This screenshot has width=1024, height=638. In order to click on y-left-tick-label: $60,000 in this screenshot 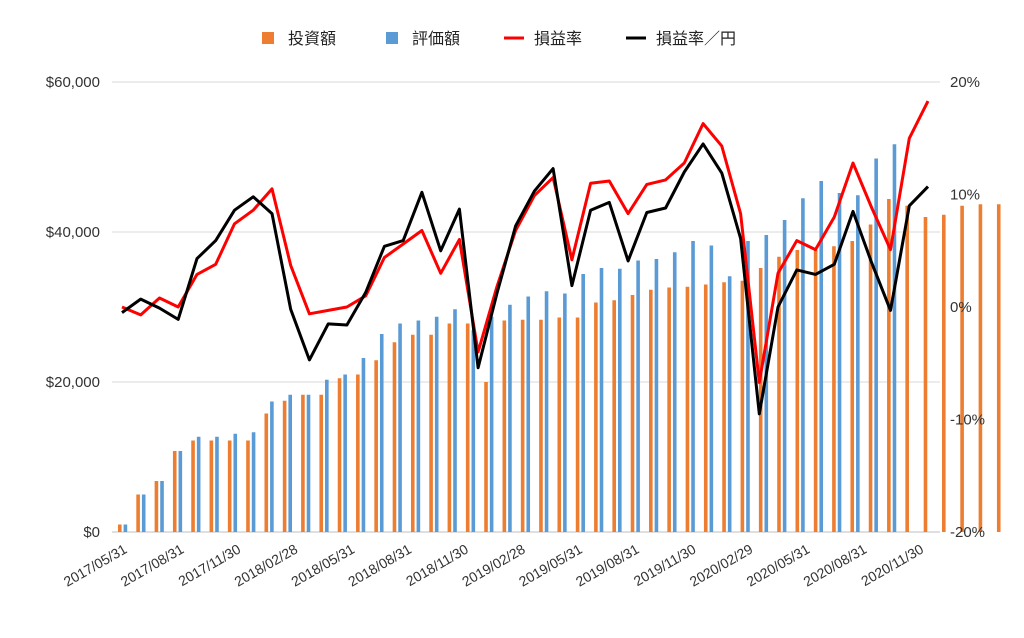, I will do `click(73, 82)`.